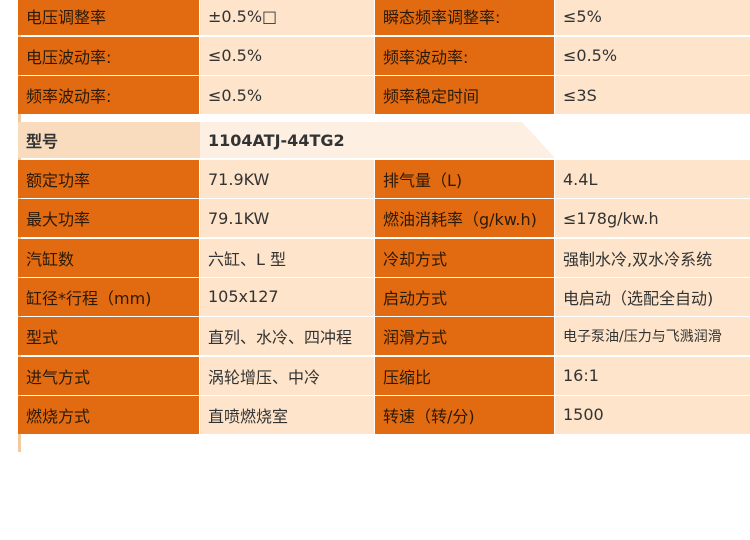 This screenshot has height=540, width=750. What do you see at coordinates (108, 55) in the screenshot?
I see `field-label: 电压波动率:` at bounding box center [108, 55].